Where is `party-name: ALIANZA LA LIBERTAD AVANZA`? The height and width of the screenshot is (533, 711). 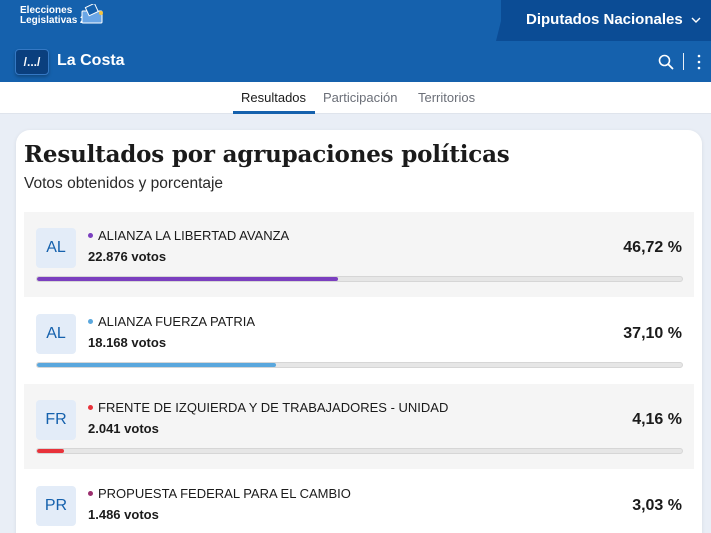
party-name: ALIANZA LA LIBERTAD AVANZA is located at coordinates (188, 235).